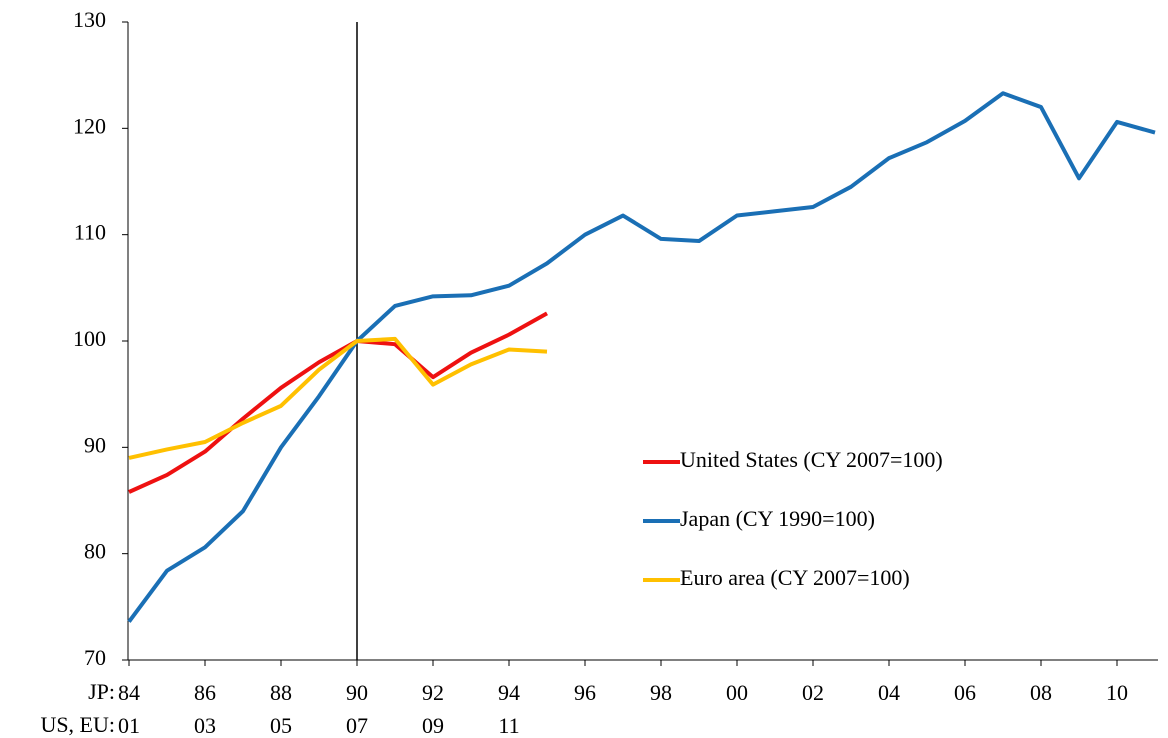  Describe the element at coordinates (281, 725) in the screenshot. I see `x-tick-label-second: 05` at that location.